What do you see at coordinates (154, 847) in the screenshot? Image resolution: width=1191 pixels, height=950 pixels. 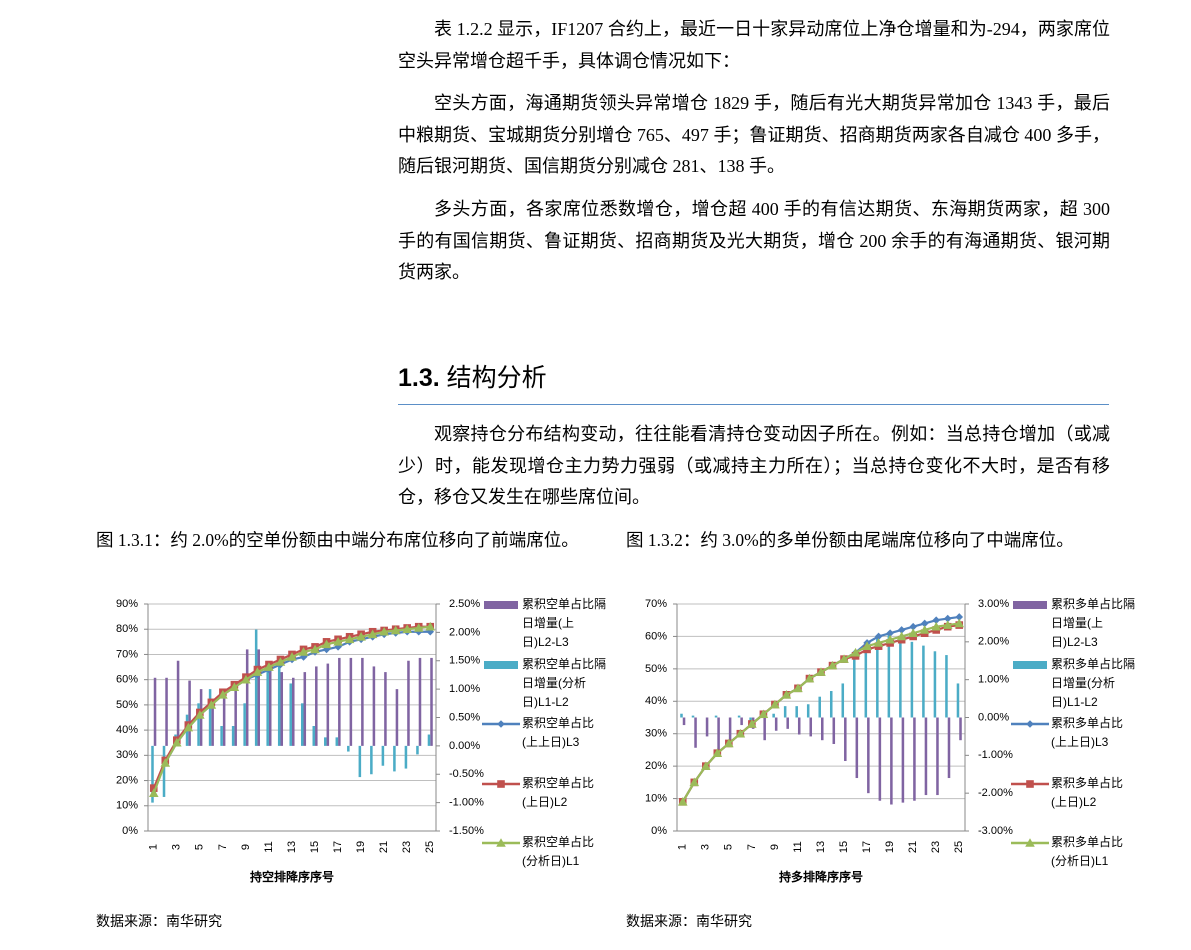 I see `x-tick-label: 1` at bounding box center [154, 847].